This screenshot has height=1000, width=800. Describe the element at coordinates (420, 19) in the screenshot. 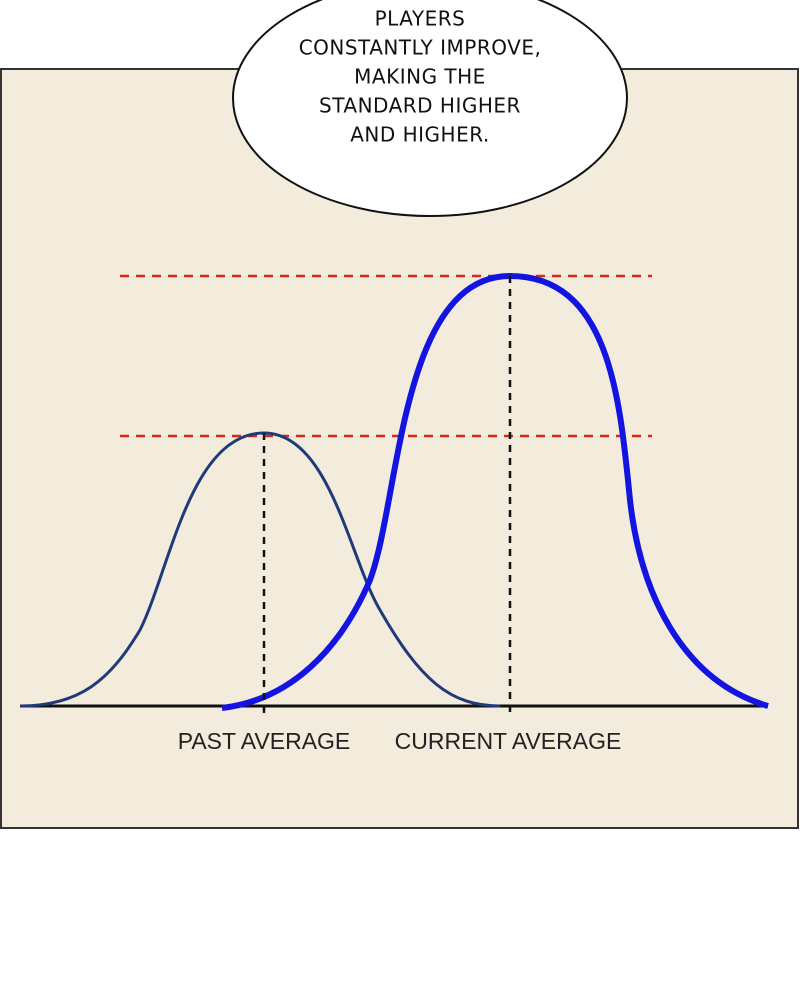

I see `bubble-line: PLAYERS` at that location.